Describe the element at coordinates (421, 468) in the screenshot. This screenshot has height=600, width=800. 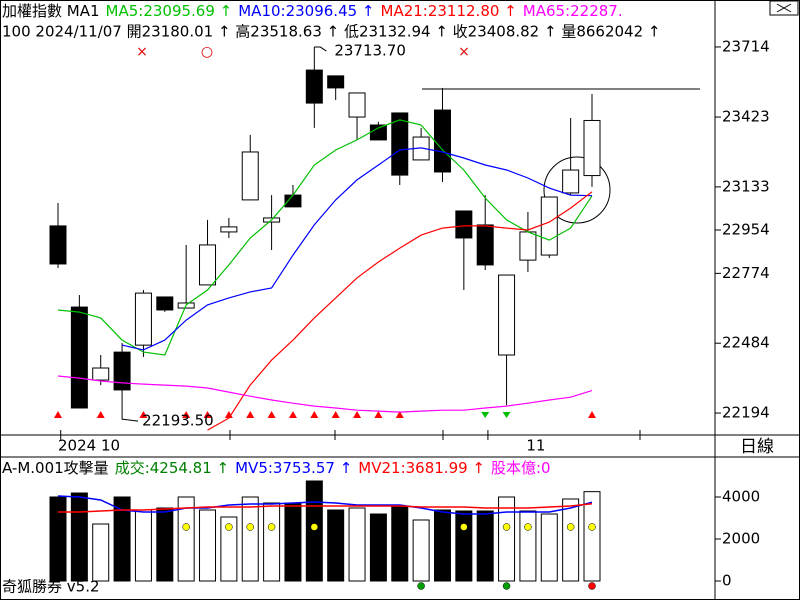
I see `legend-entry: MV21:3681.99 ↑` at that location.